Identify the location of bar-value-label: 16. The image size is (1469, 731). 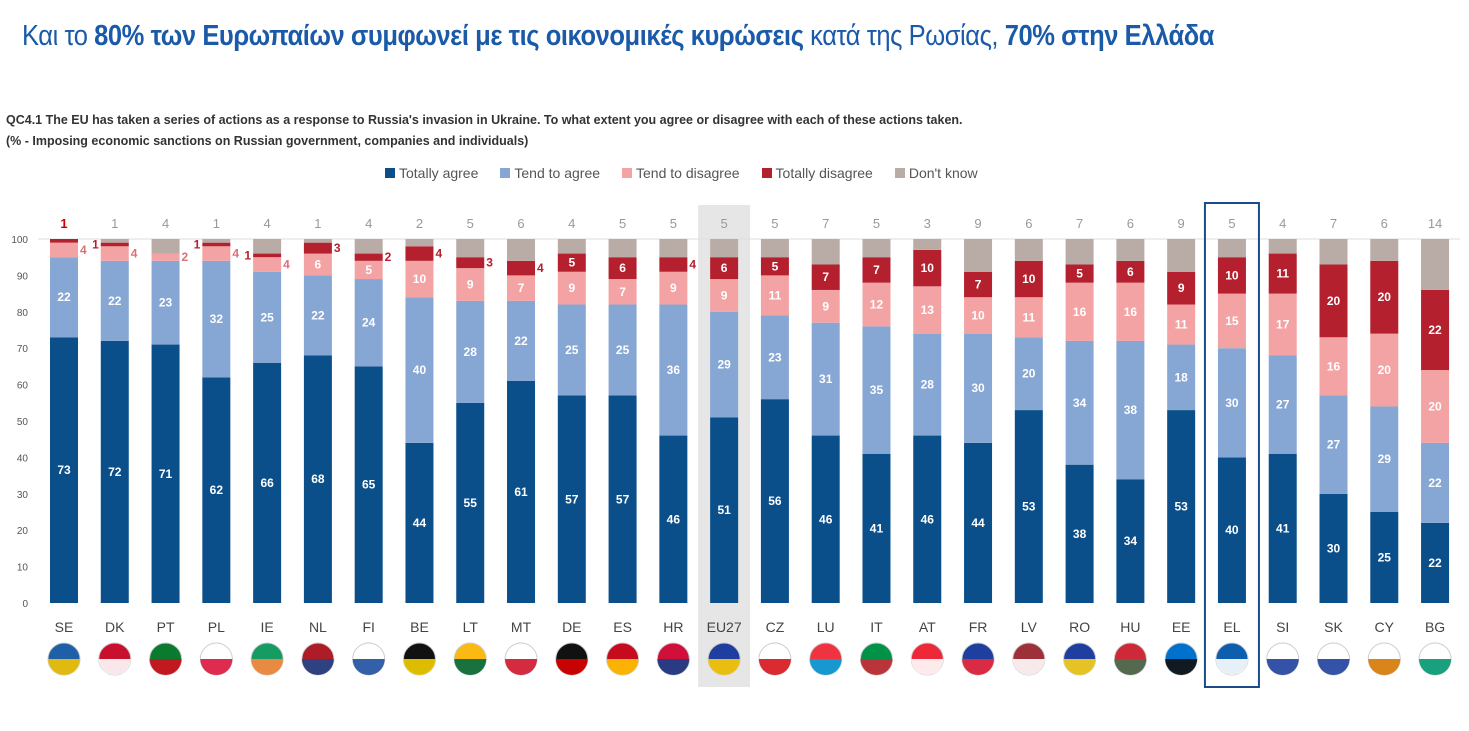
(1131, 312).